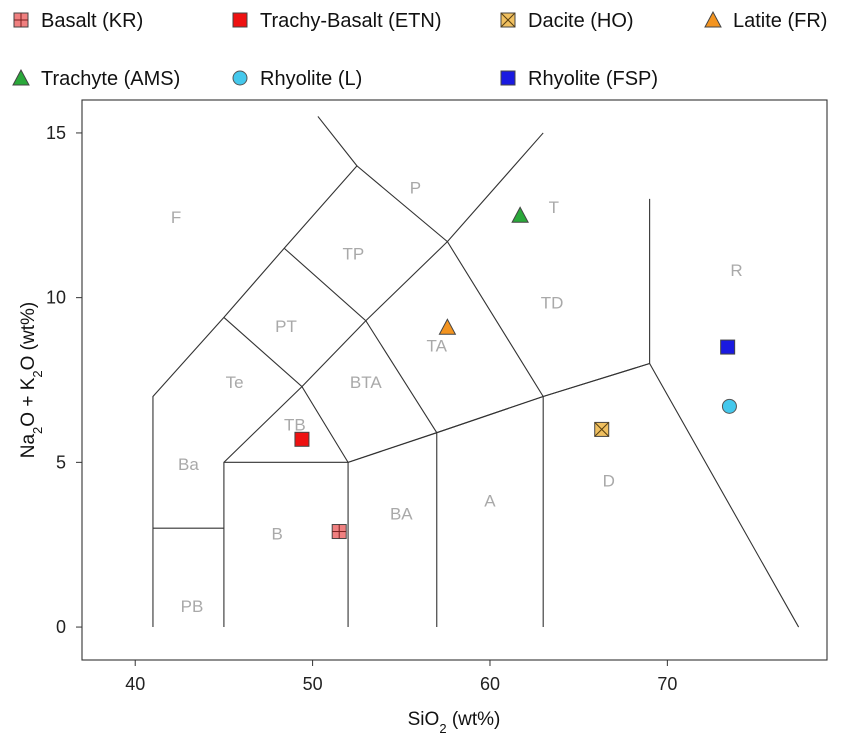 This screenshot has width=847, height=735. I want to click on legend-item: Trachyte (AMS), so click(96, 79).